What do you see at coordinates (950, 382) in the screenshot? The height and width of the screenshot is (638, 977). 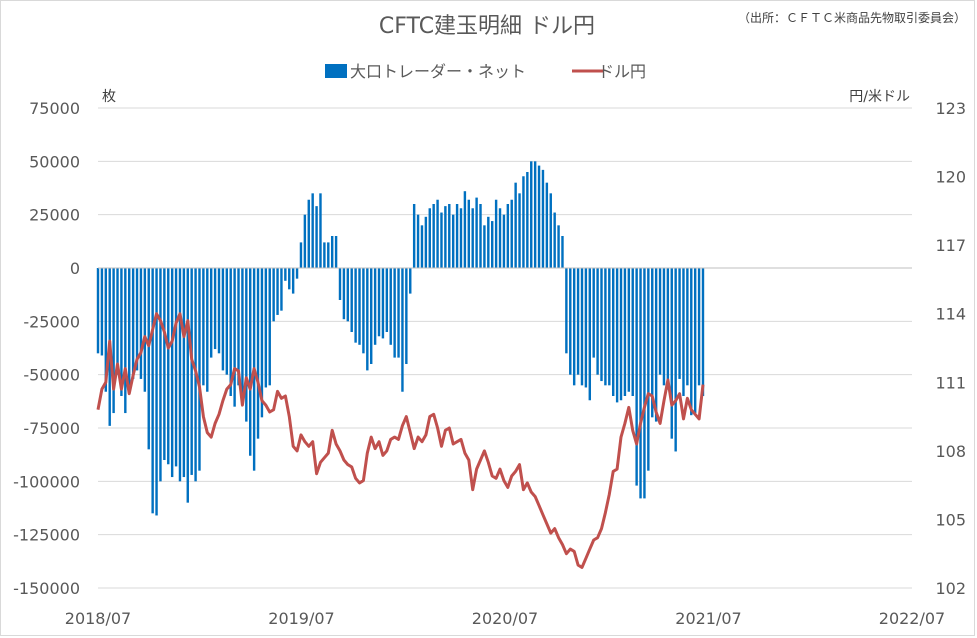 I see `right-tick-label: 111` at bounding box center [950, 382].